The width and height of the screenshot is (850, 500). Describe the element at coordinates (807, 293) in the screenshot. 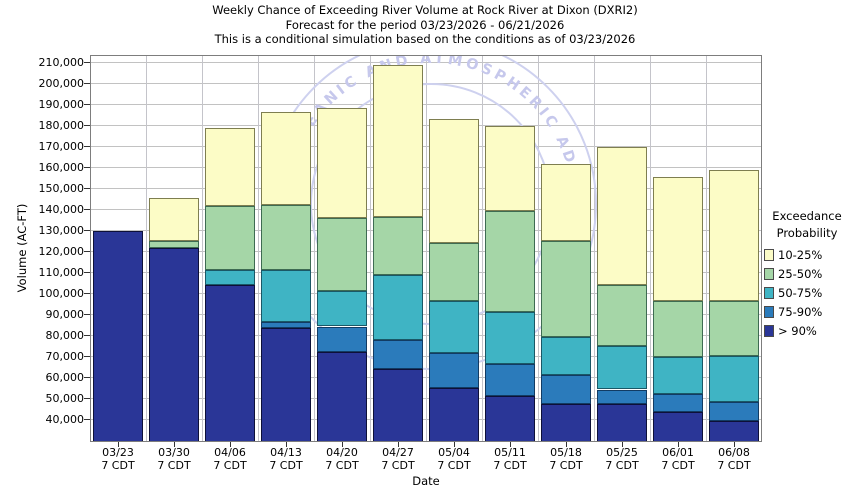

I see `legend-items: 10-25% 25-50% 50-75% 75-90% > 90%` at that location.